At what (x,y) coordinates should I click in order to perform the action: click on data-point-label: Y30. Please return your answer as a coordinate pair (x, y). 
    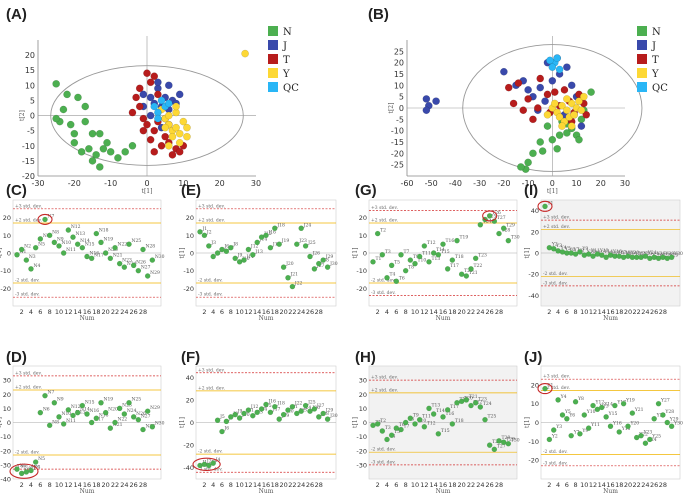
    Looking at the image, I should click on (678, 254).